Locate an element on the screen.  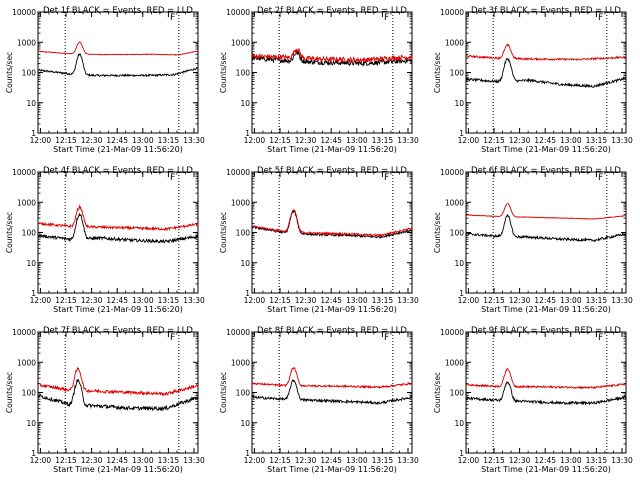
panel-title: Det 4f BLACK = Events, RED = LLD is located at coordinates (118, 171).